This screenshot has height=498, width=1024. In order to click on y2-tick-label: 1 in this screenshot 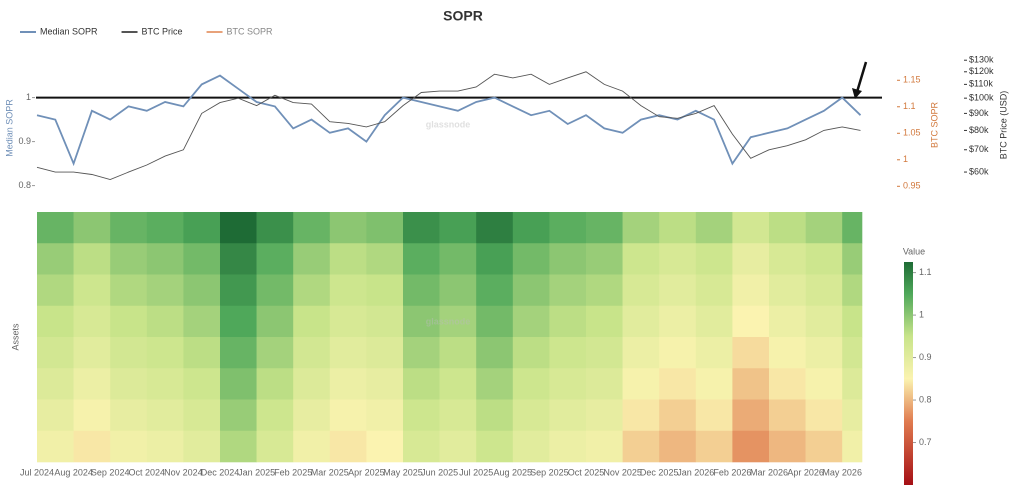, I will do `click(905, 159)`.